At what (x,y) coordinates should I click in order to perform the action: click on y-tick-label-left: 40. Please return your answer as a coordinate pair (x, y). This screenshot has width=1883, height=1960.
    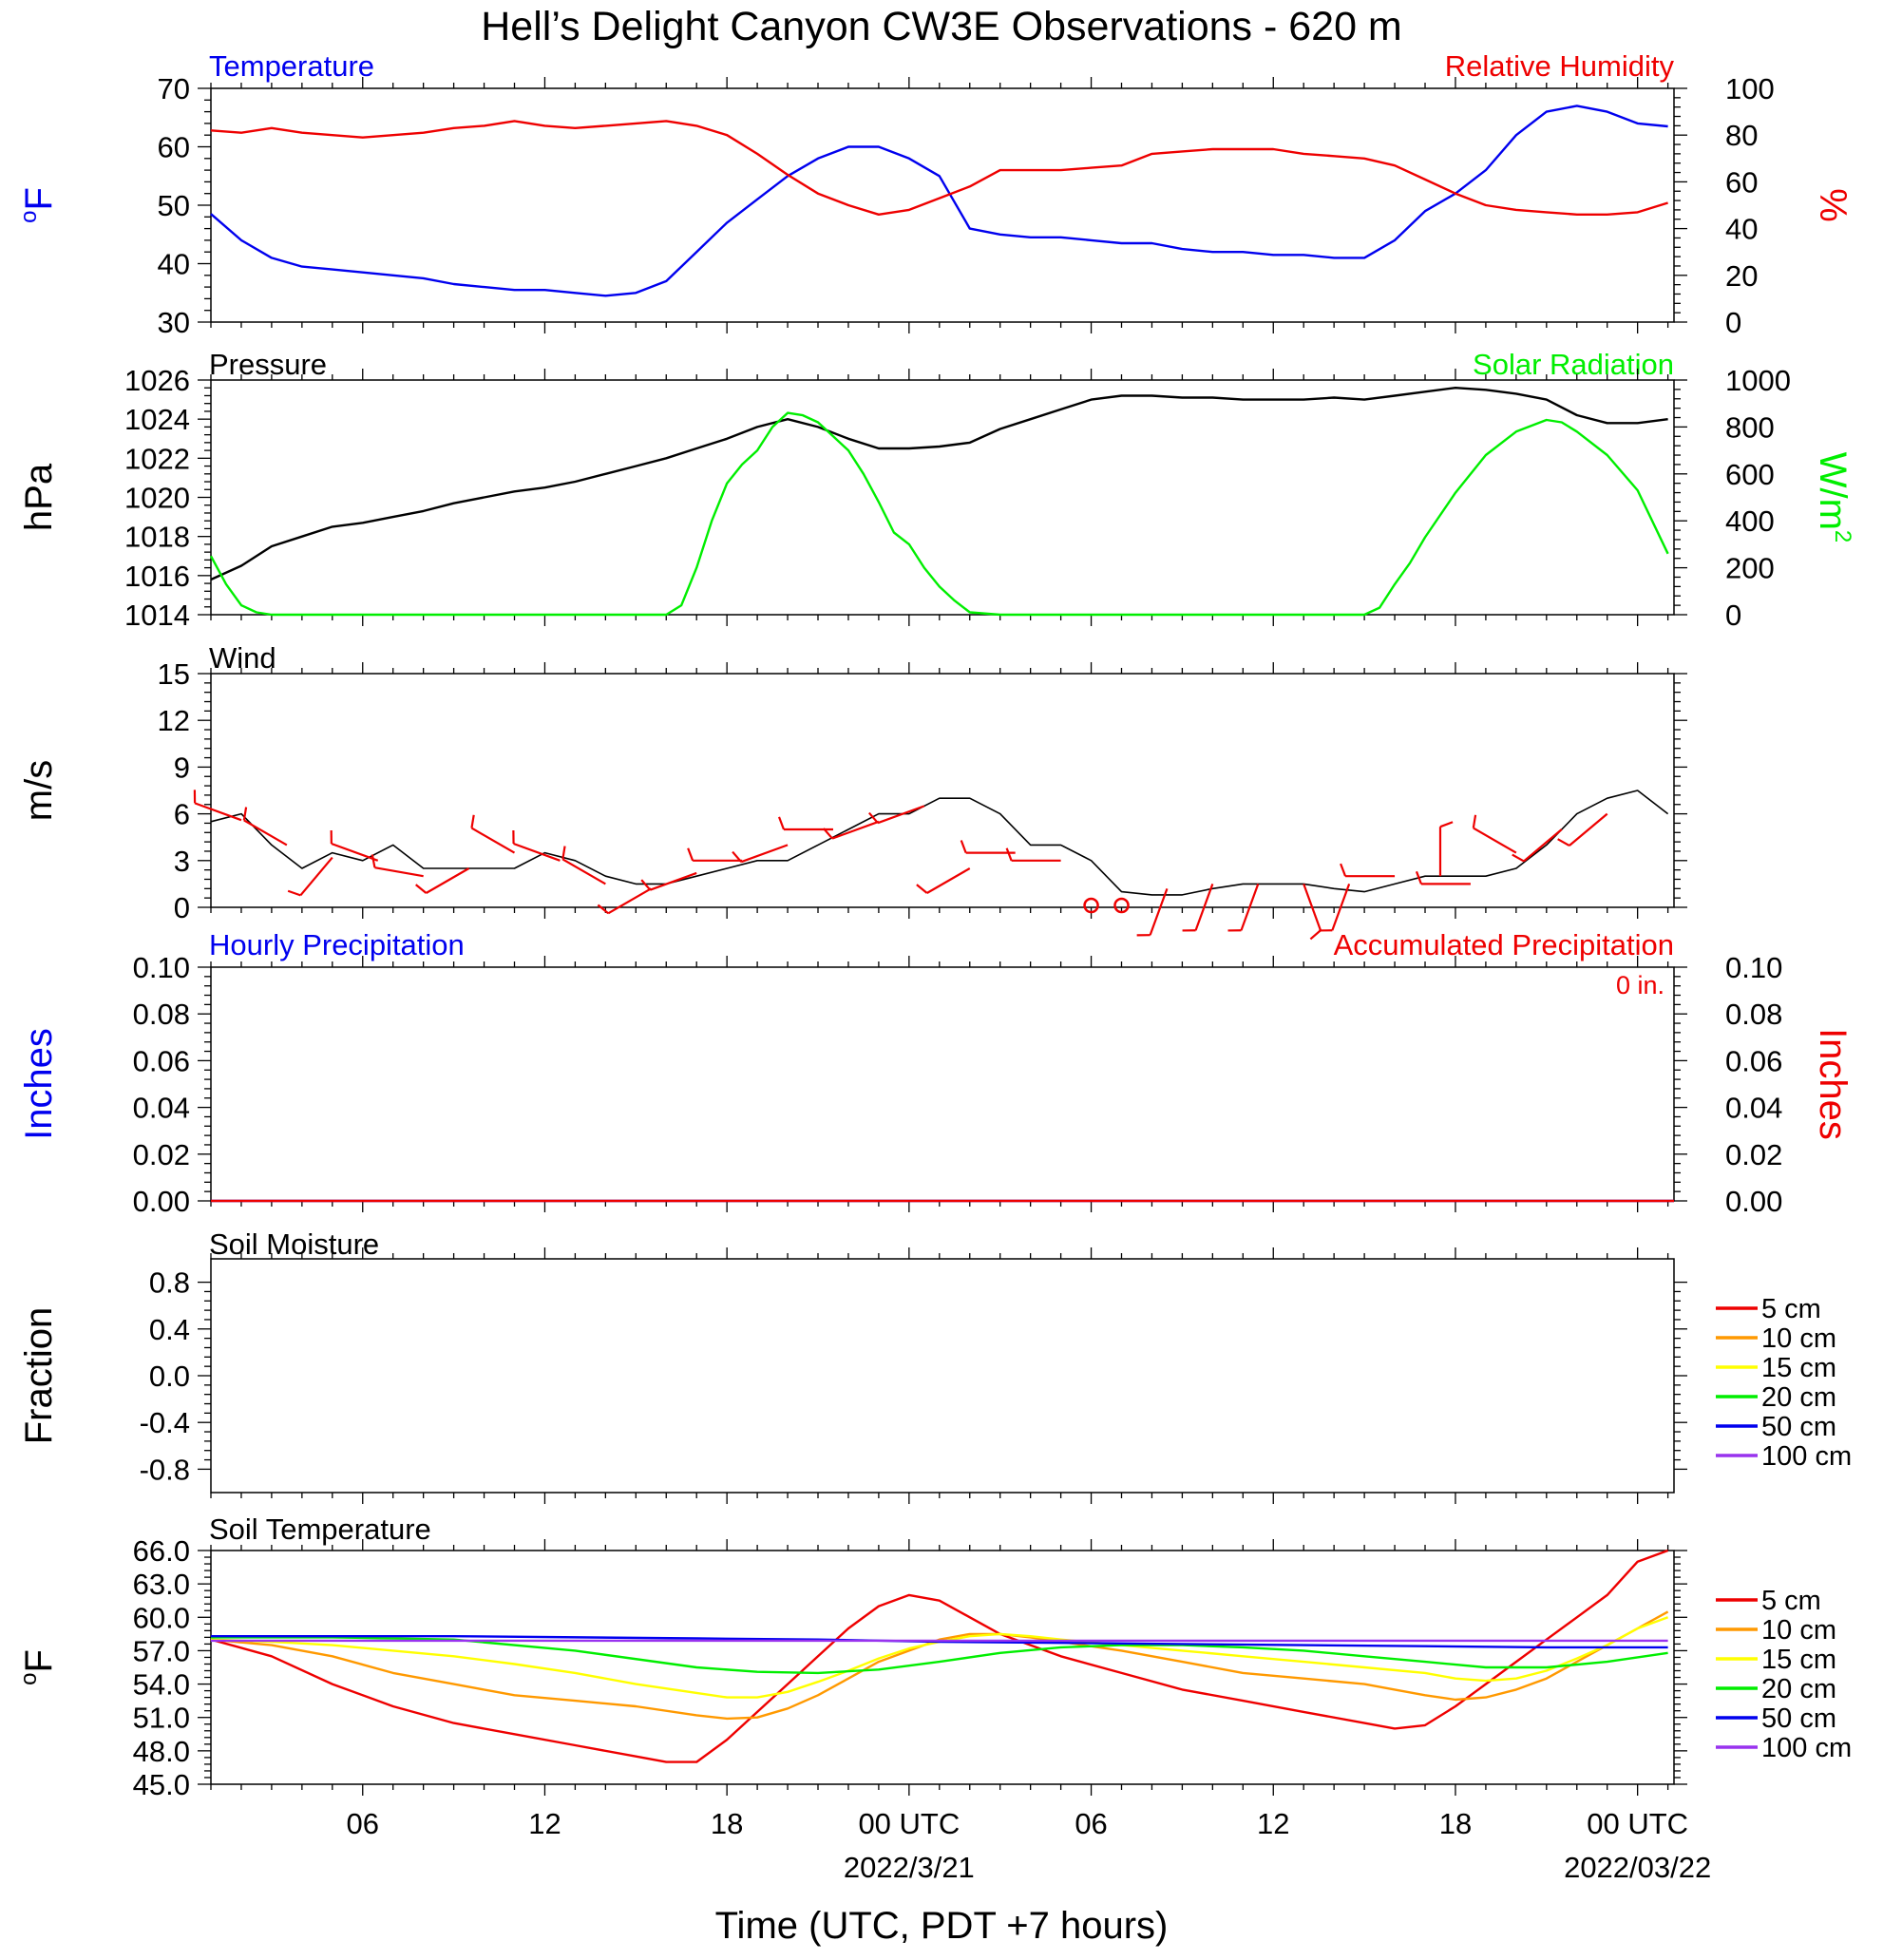
    Looking at the image, I should click on (174, 264).